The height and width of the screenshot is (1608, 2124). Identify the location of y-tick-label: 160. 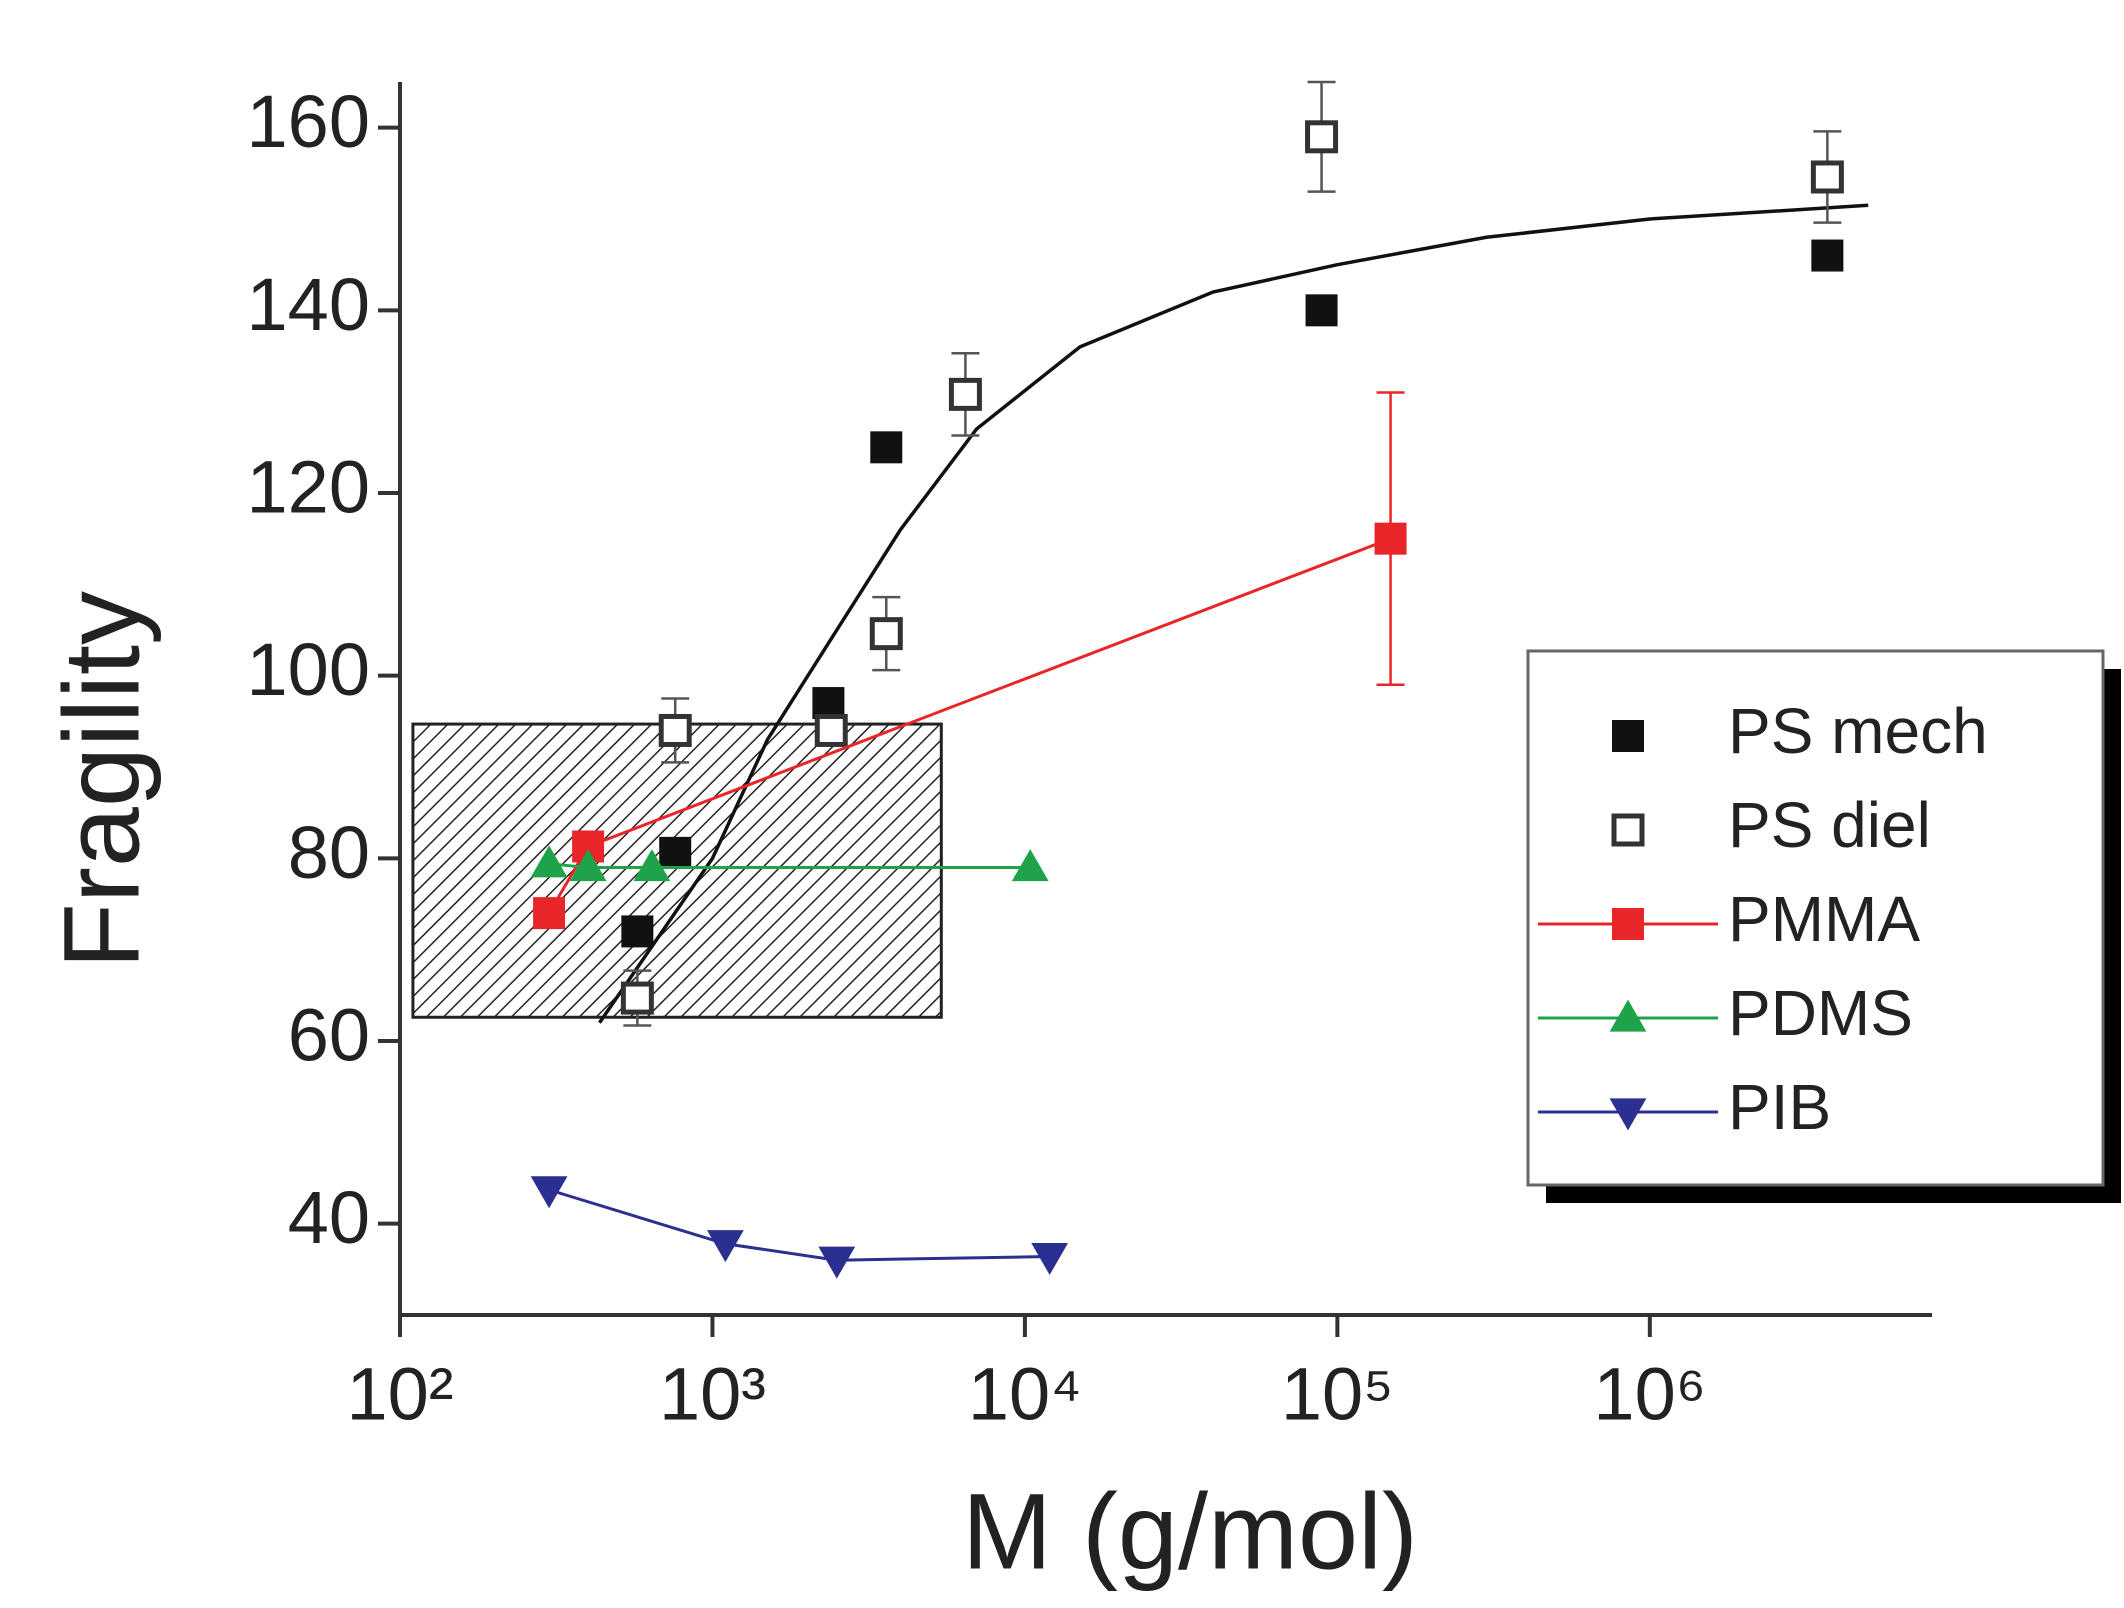
(308, 121).